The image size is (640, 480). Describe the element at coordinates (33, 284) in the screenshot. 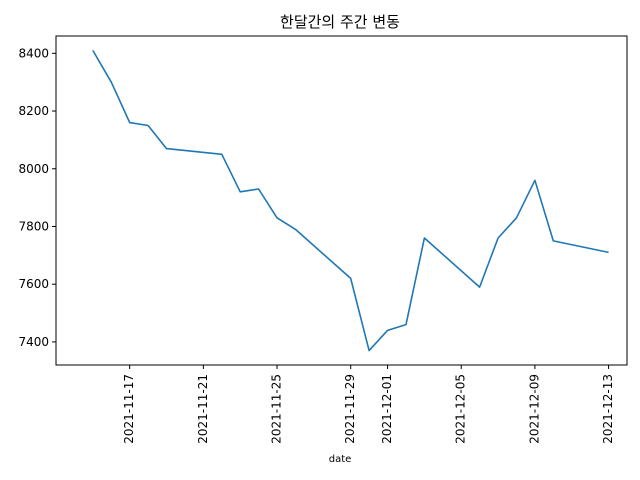

I see `y-tick-label: 7600` at that location.